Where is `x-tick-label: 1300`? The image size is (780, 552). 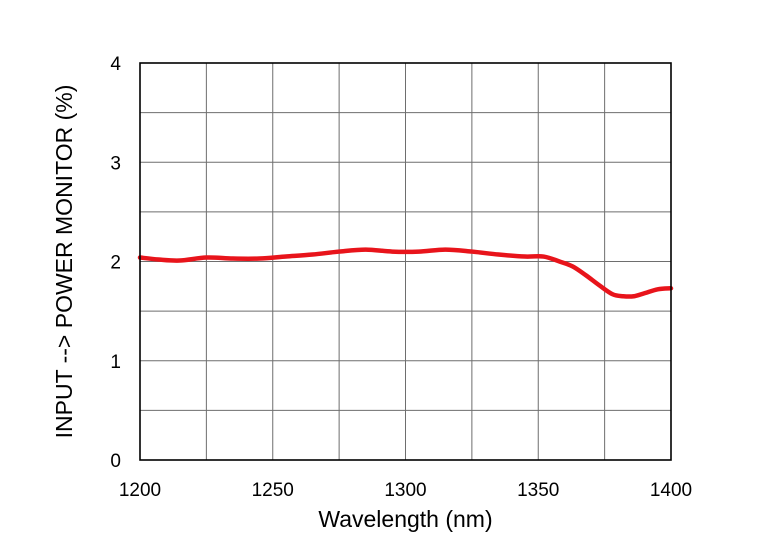 x-tick-label: 1300 is located at coordinates (405, 490).